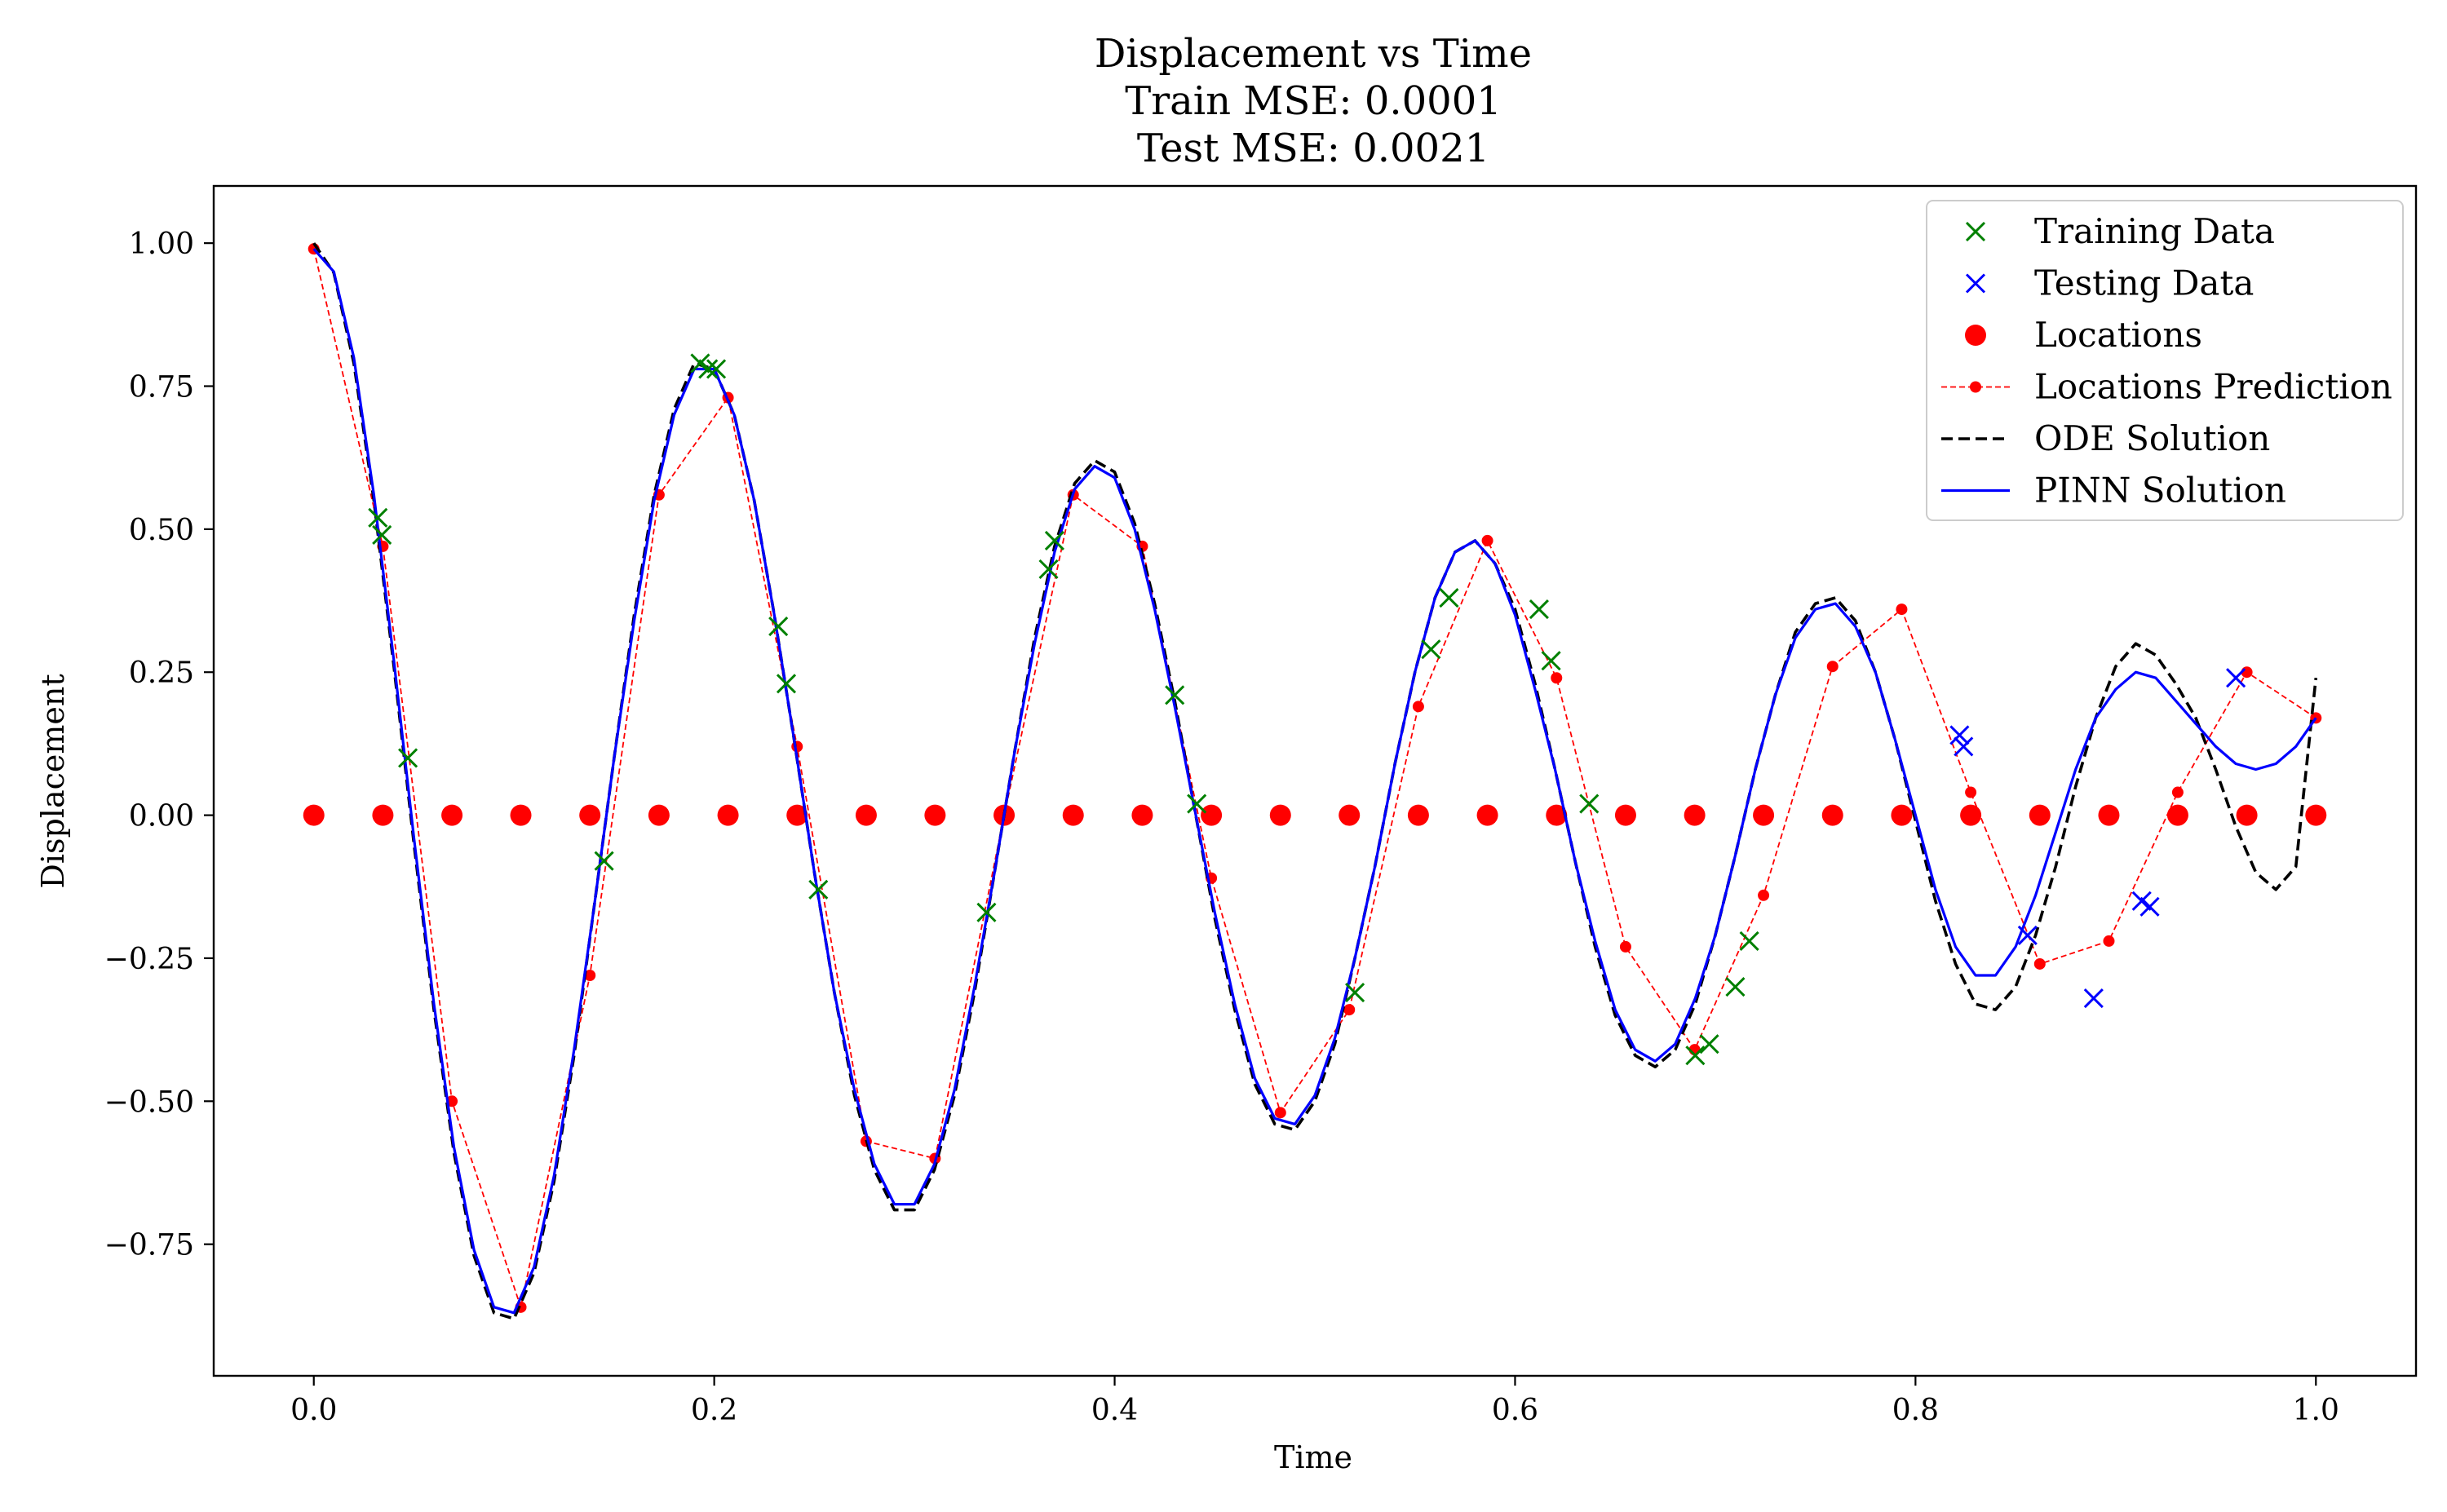 The height and width of the screenshot is (1512, 2447). I want to click on y-tick-label: −0.25, so click(149, 959).